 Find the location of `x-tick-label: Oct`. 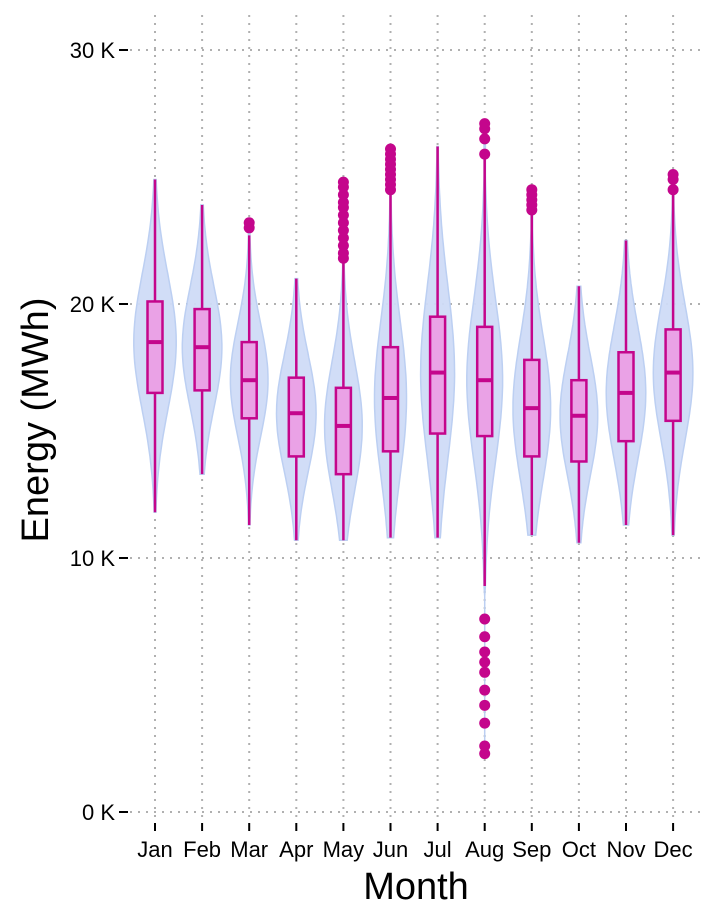

x-tick-label: Oct is located at coordinates (579, 849).